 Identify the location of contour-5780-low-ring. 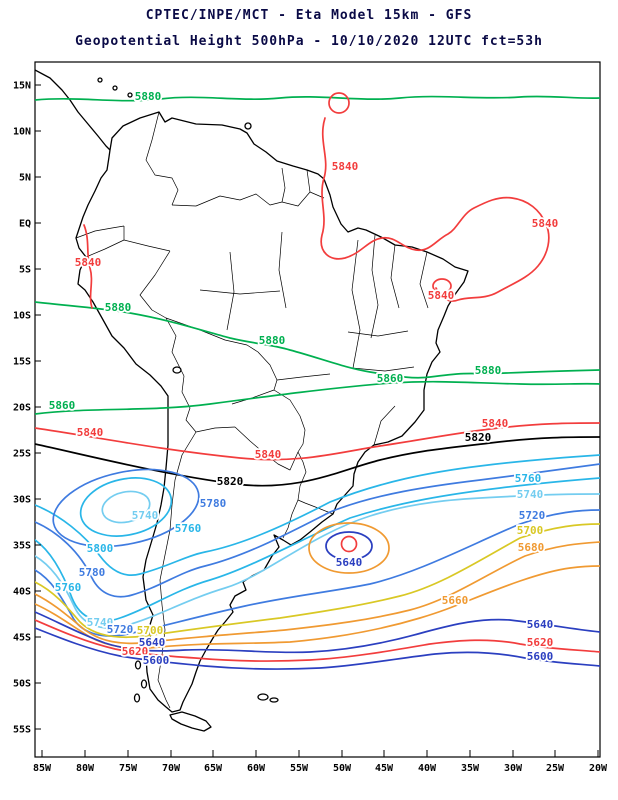
(126, 508).